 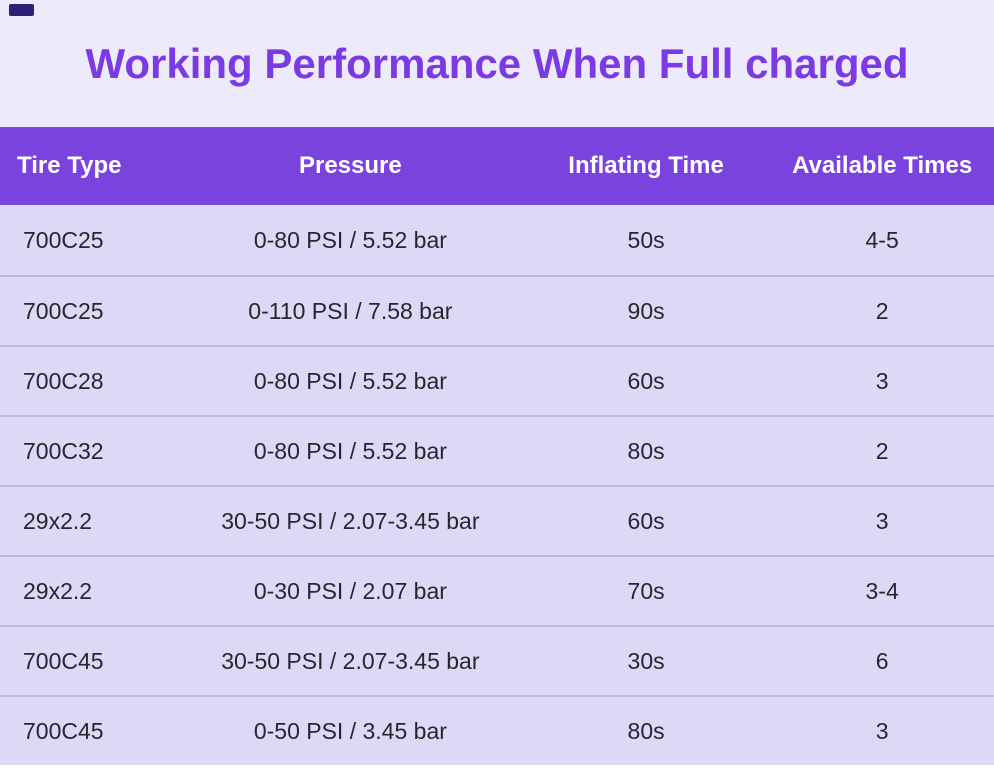 What do you see at coordinates (350, 590) in the screenshot?
I see `cell-pressure: 0-30 PSI / 2.07 bar` at bounding box center [350, 590].